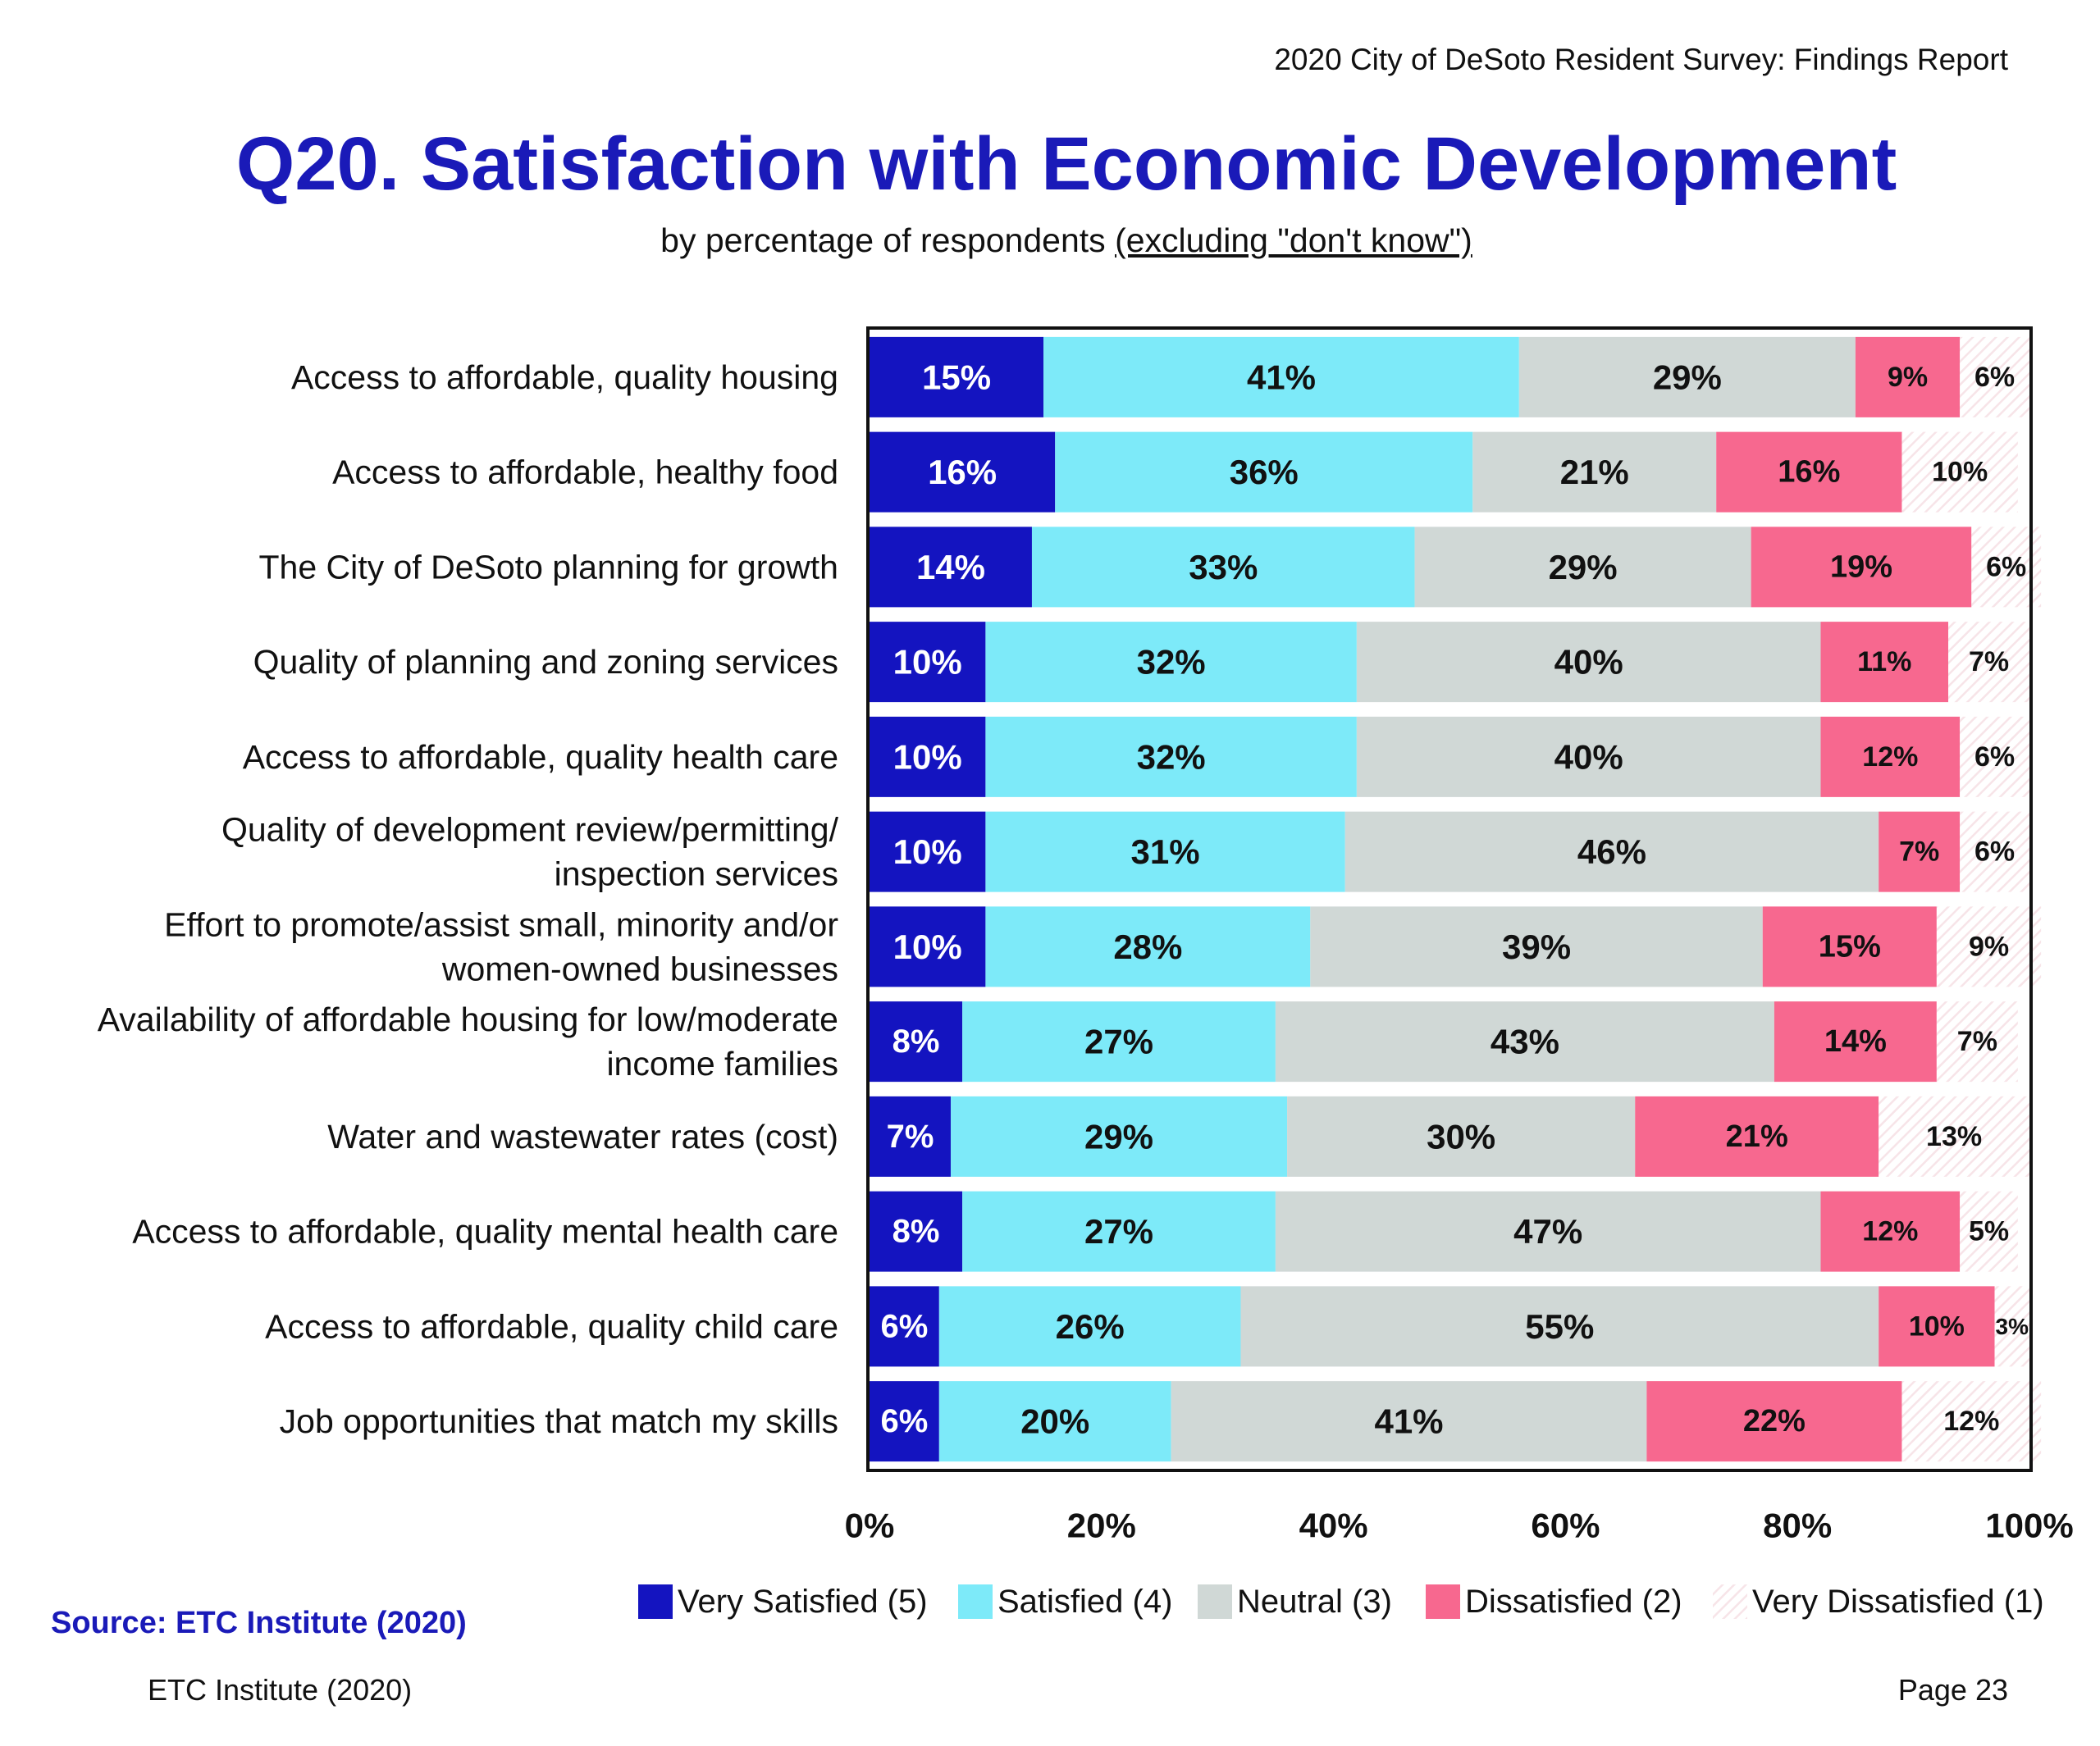  I want to click on x-tick-label: 60%, so click(1566, 1526).